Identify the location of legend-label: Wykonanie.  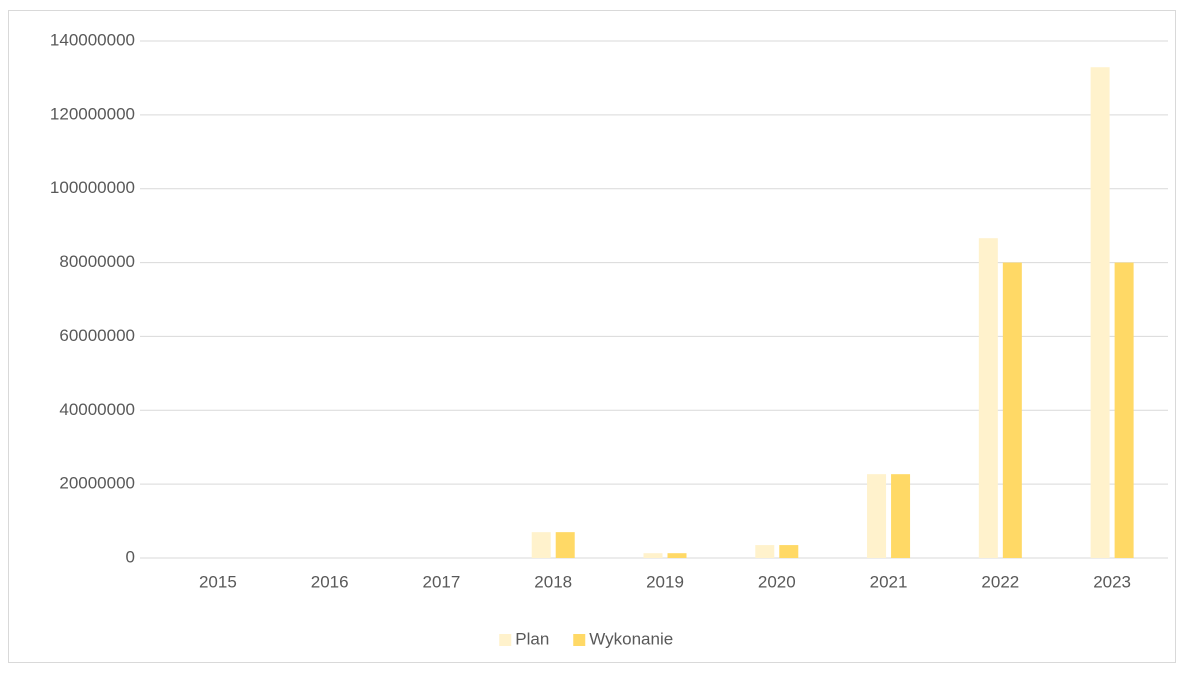
(631, 638).